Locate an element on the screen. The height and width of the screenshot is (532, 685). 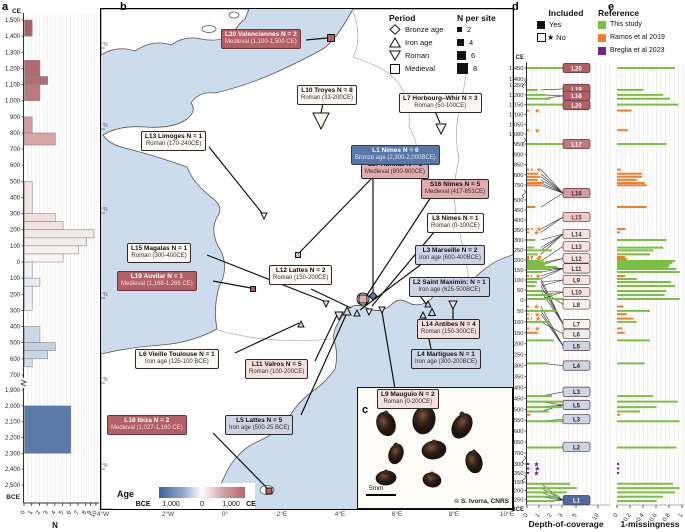
site-label-period: Iron age (300-200BCE) is located at coordinates (446, 362).